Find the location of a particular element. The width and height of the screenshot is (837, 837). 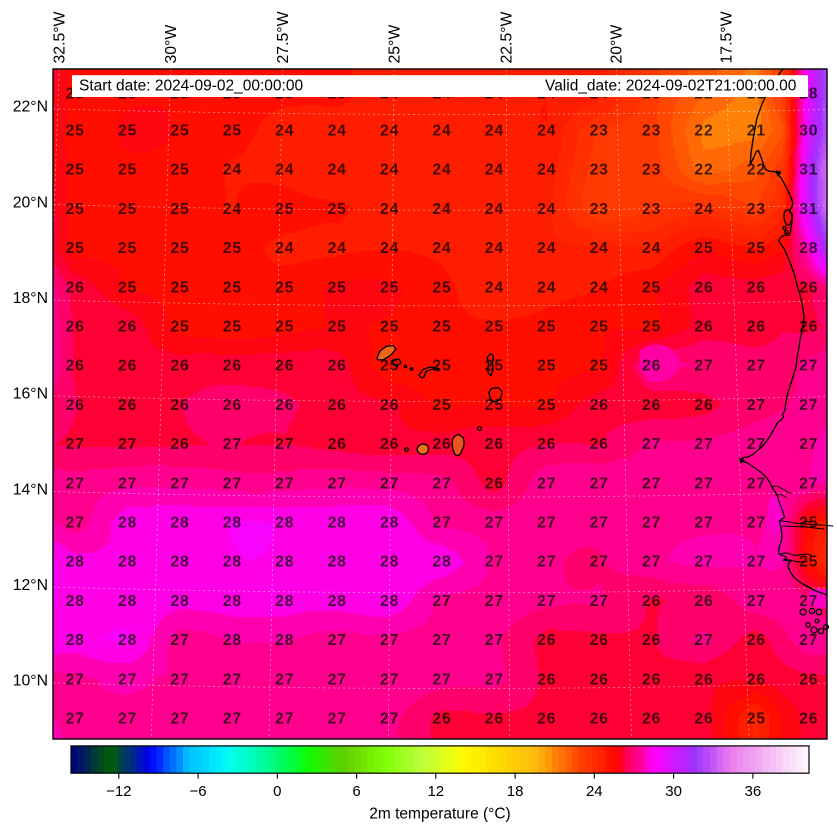

svg-text: 31 is located at coordinates (808, 170).